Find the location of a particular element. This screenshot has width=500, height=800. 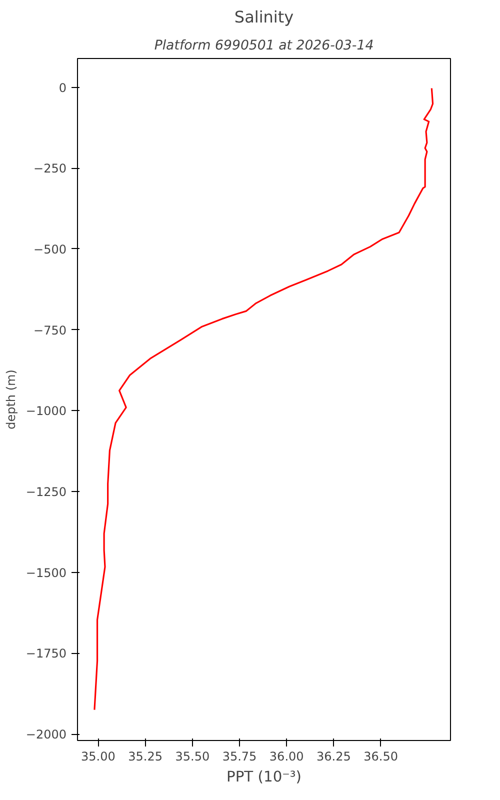

x-tick-label: 35.25 is located at coordinates (145, 757).